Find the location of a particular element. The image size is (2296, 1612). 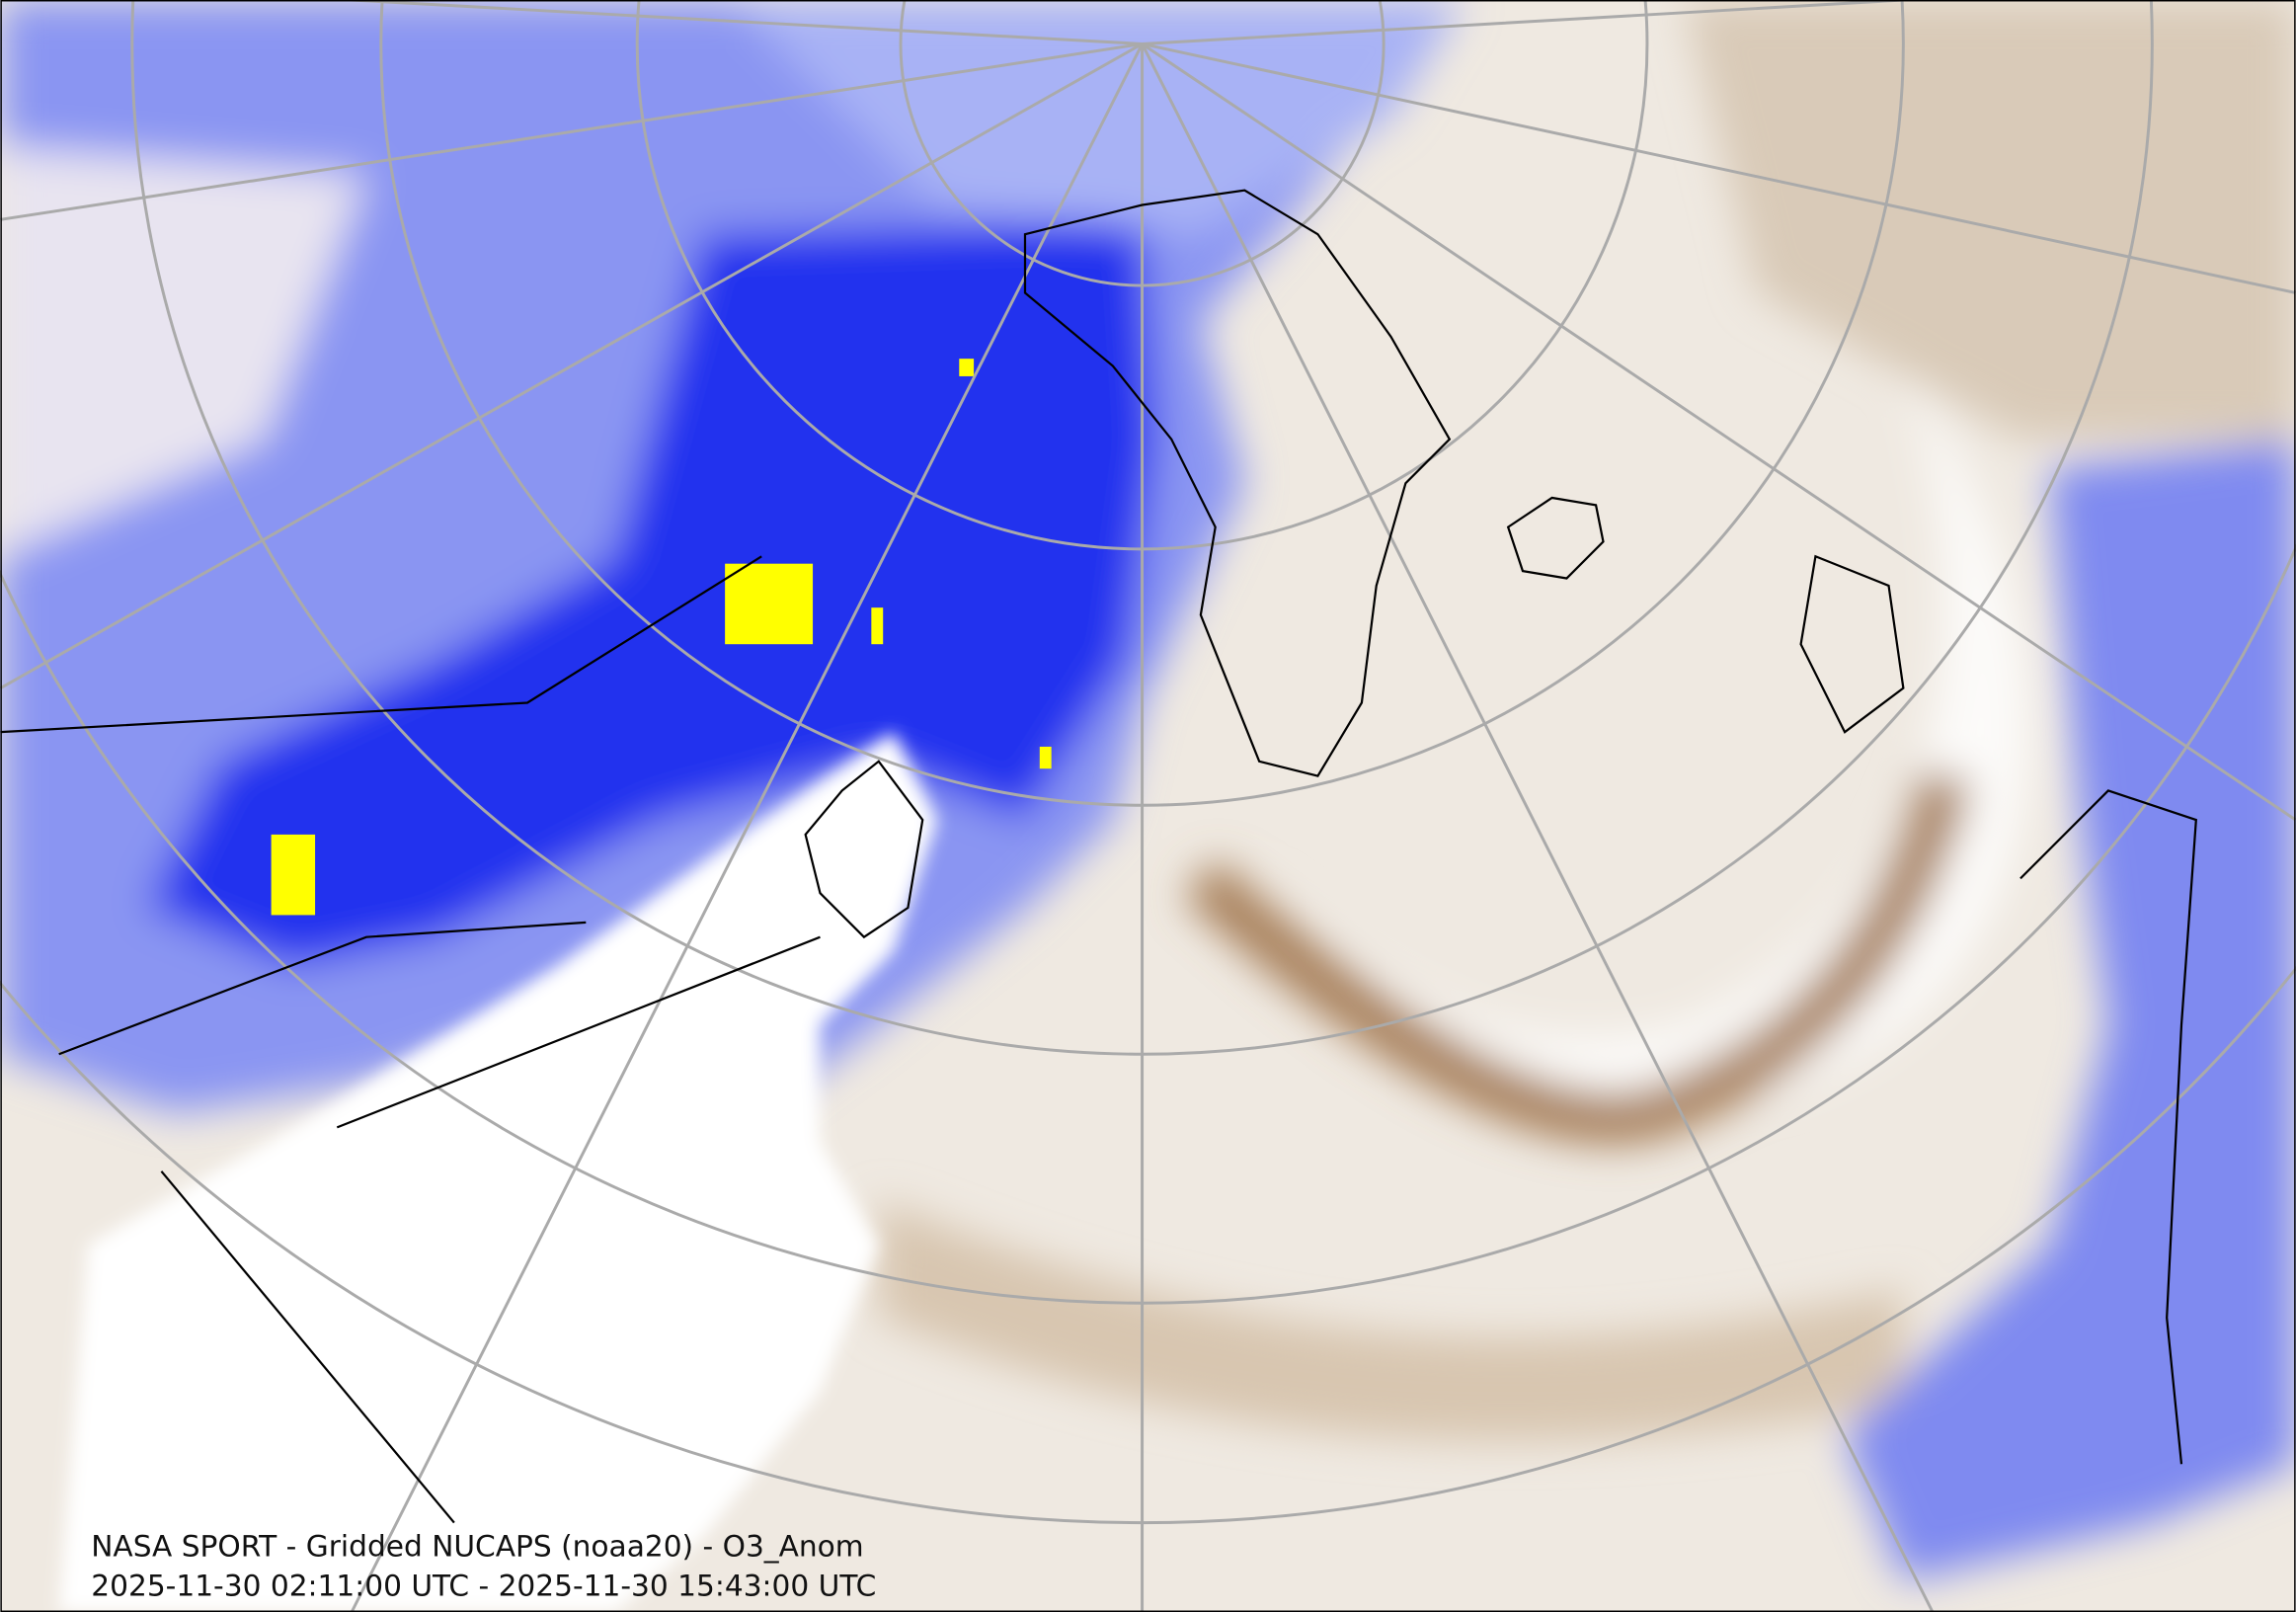

yellow-cells is located at coordinates (662, 637).